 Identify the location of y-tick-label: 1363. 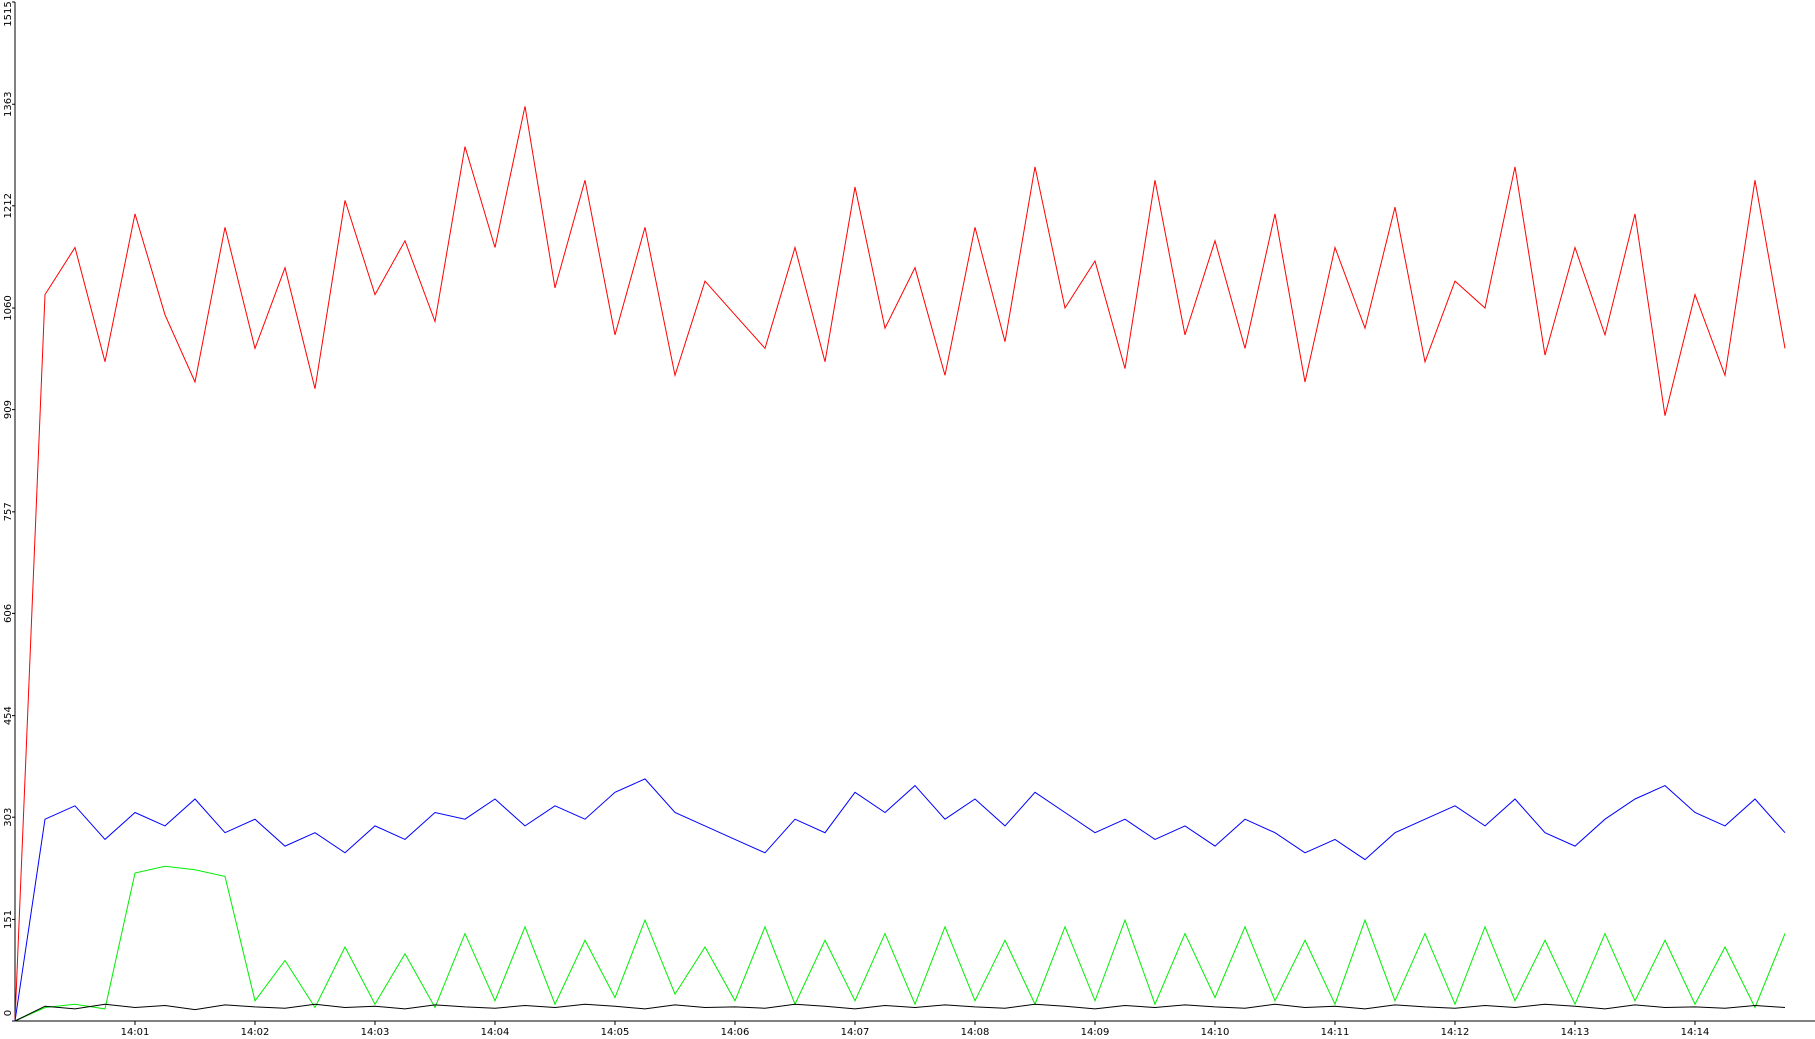
(8, 104).